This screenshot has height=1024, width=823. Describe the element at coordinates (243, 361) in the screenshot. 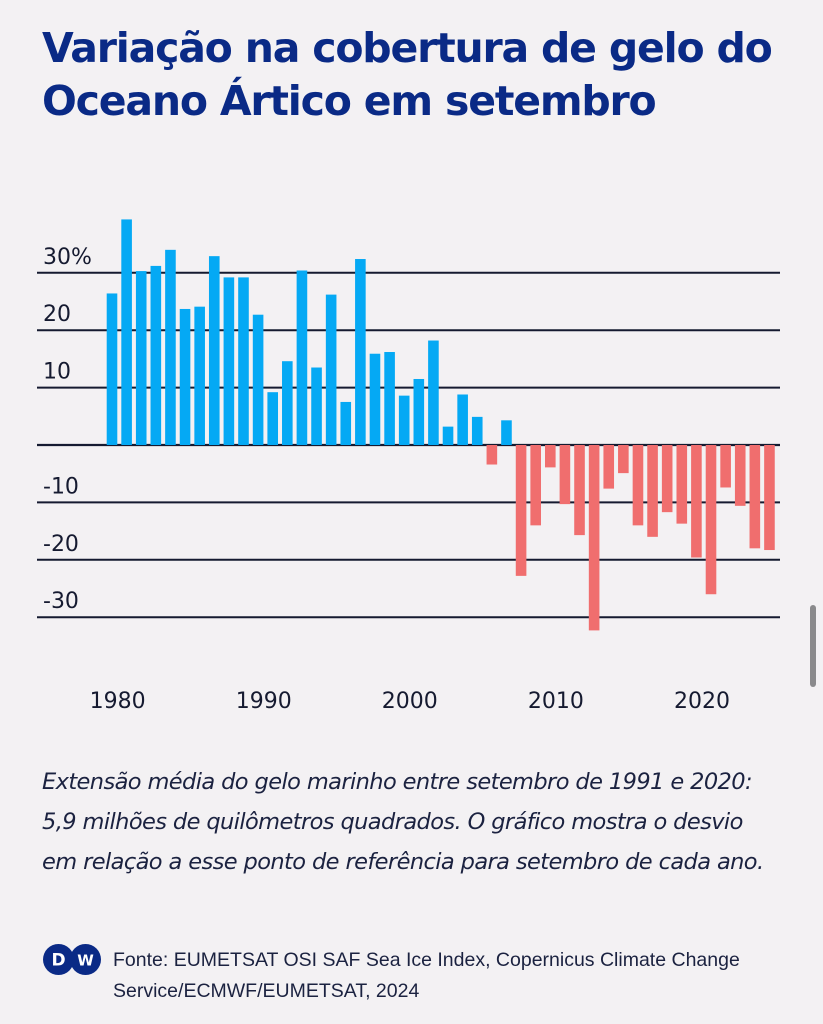

I see `bar-1988` at that location.